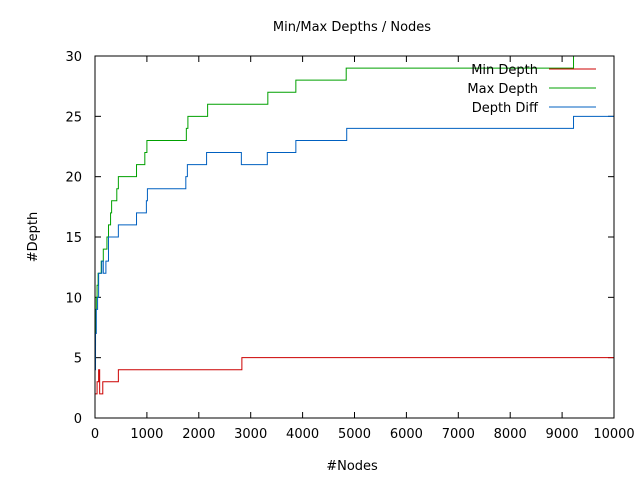  What do you see at coordinates (250, 434) in the screenshot?
I see `x-tick-label: 3000` at bounding box center [250, 434].